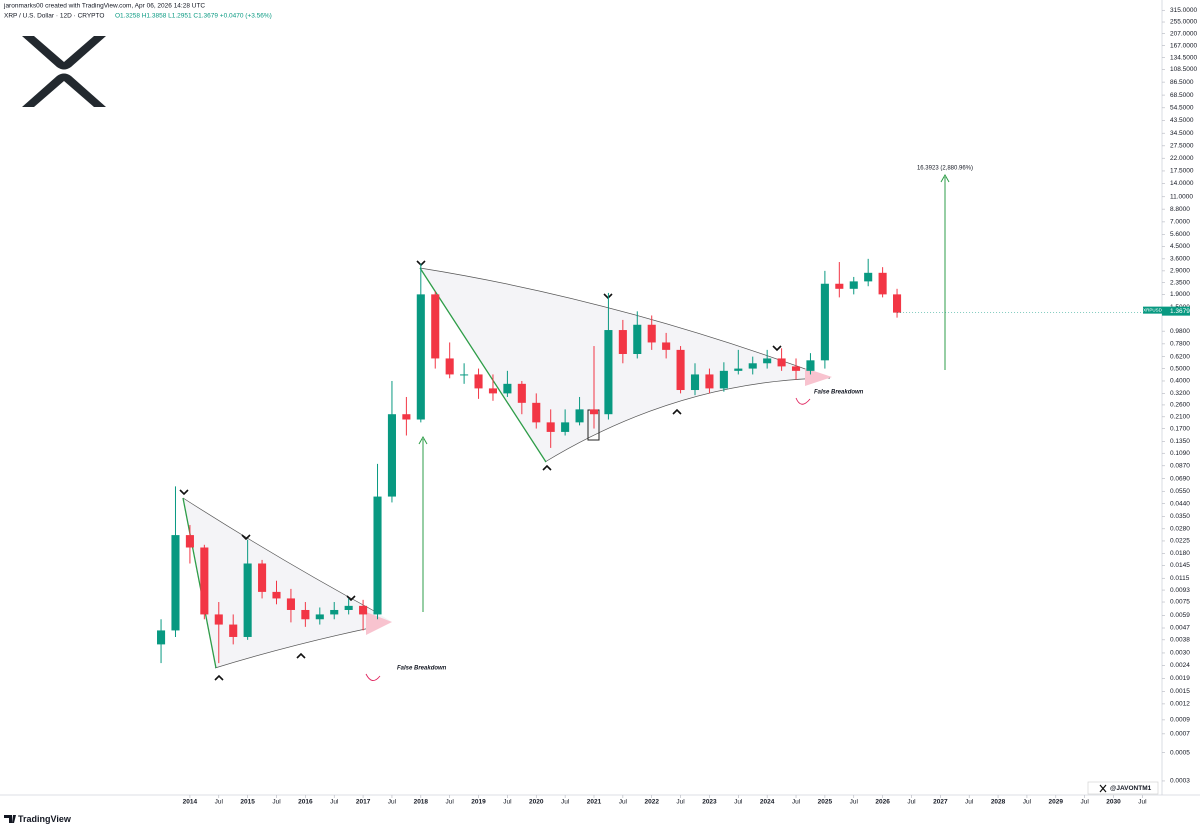  Describe the element at coordinates (1182, 120) in the screenshot. I see `y-tick-label: 43.5000` at that location.